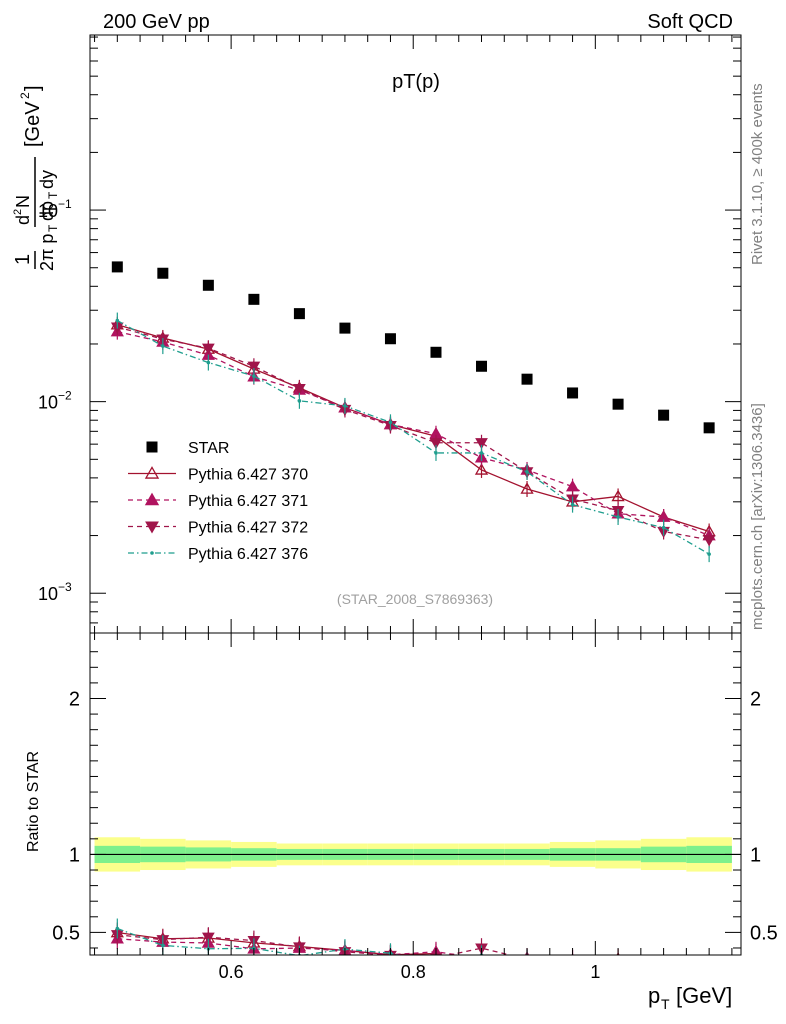 Image resolution: width=786 pixels, height=1024 pixels. I want to click on header-right: Soft QCD, so click(690, 22).